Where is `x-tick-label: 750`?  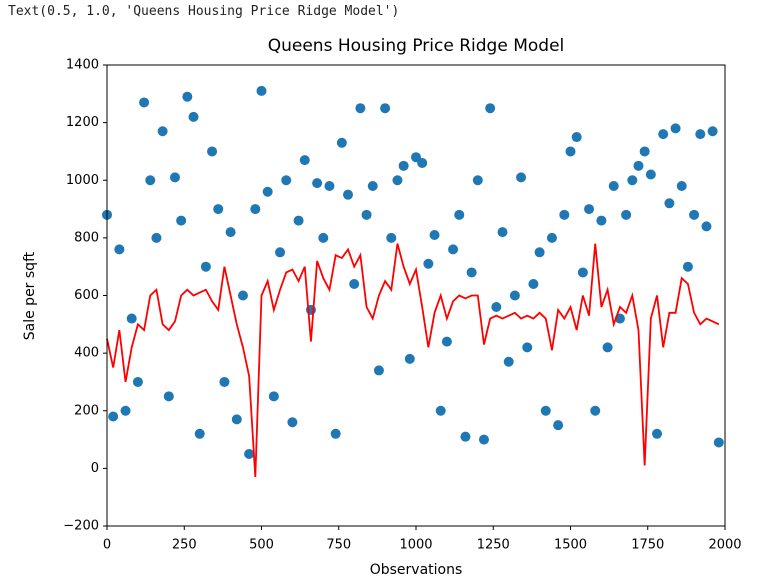
x-tick-label: 750 is located at coordinates (338, 545).